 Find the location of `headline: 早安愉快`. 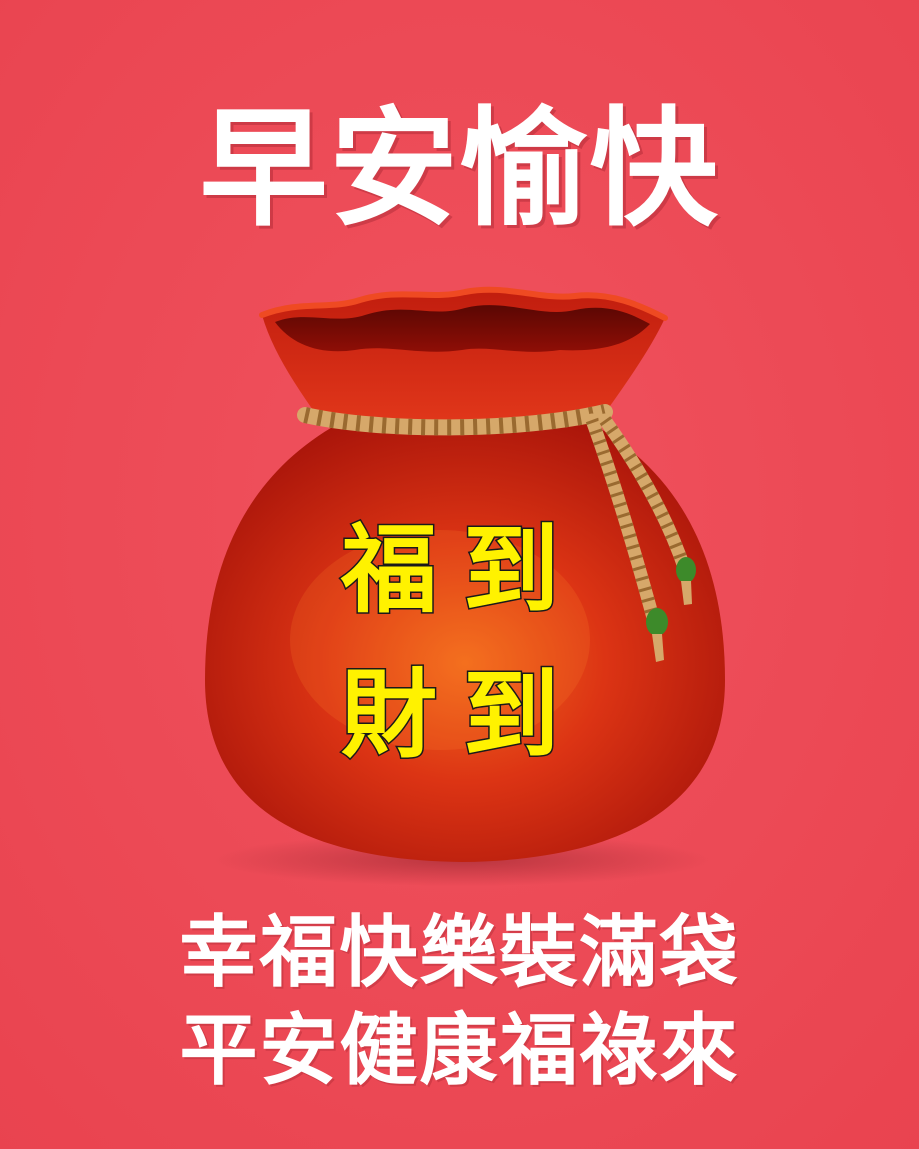

headline: 早安愉快 is located at coordinates (459, 169).